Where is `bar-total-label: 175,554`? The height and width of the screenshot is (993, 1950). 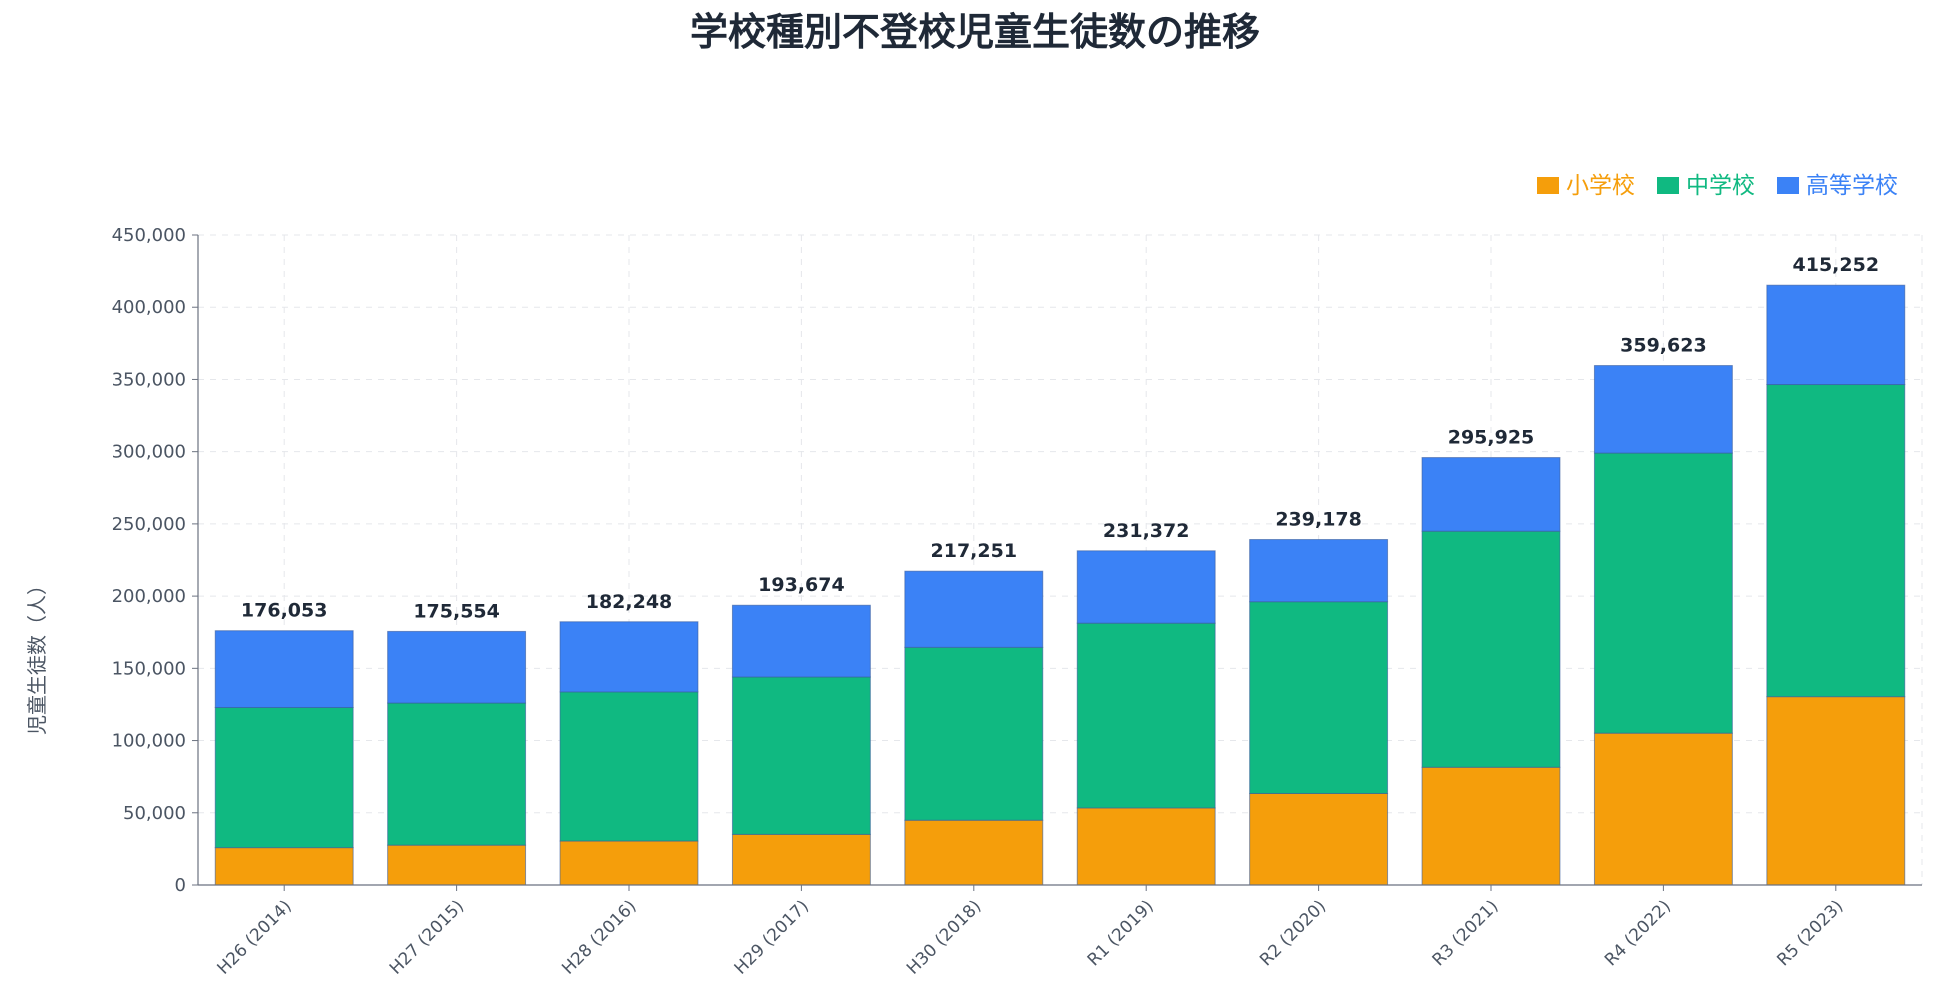 bar-total-label: 175,554 is located at coordinates (456, 611).